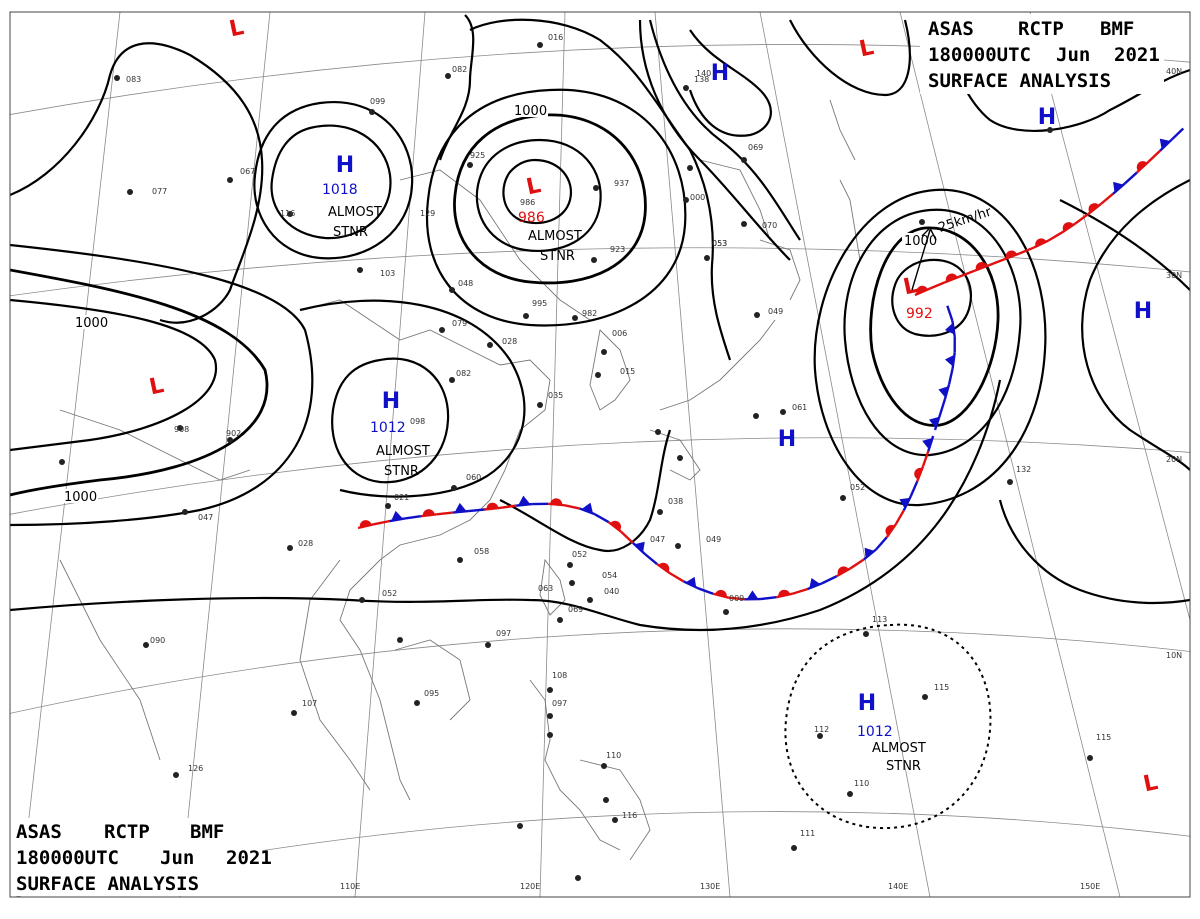  I want to click on station-pressure-label: 923, so click(617, 249).